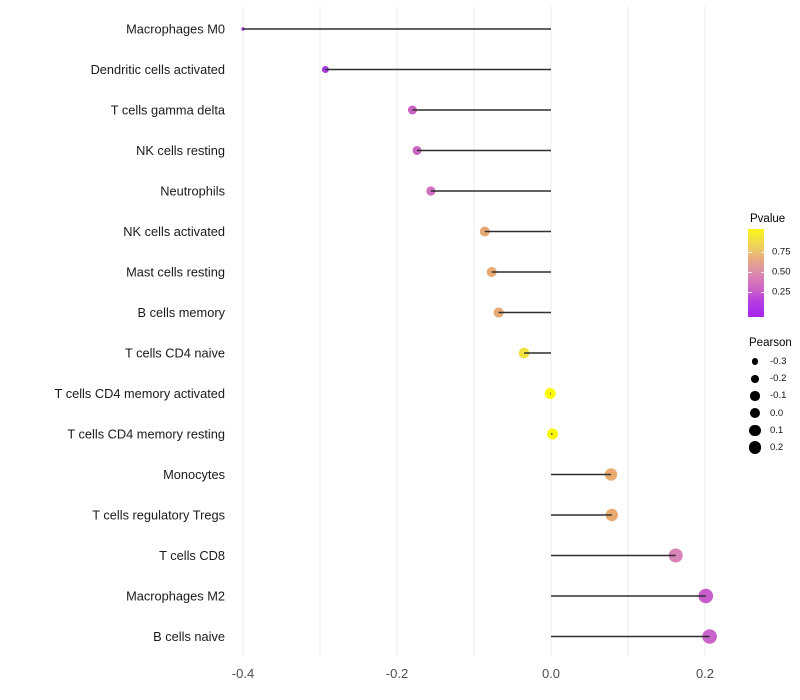  What do you see at coordinates (781, 252) in the screenshot?
I see `pvalue-tick-label: 0.75` at bounding box center [781, 252].